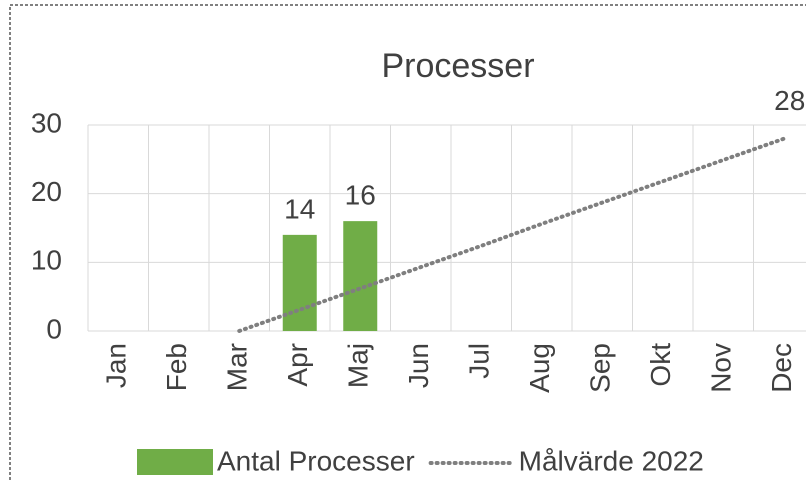  I want to click on x-tick-label: Dec, so click(781, 368).